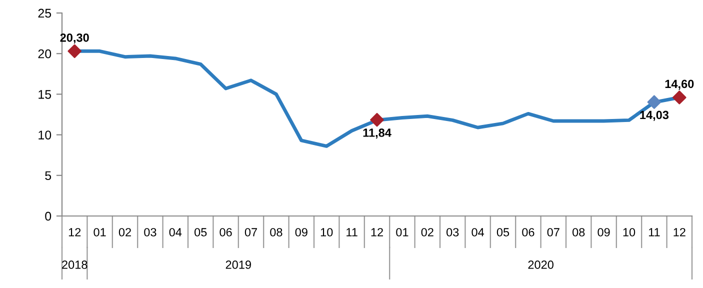 The height and width of the screenshot is (288, 703). I want to click on y-tick-label: 20, so click(45, 53).